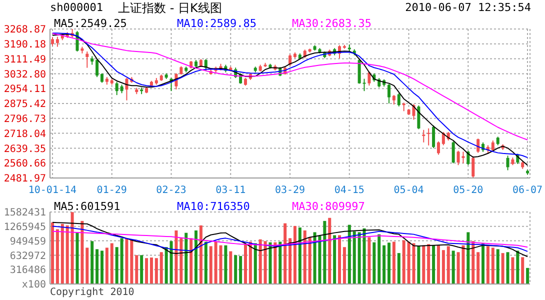 The image size is (545, 300). I want to click on chart-subtitle: sh000001, so click(76, 7).